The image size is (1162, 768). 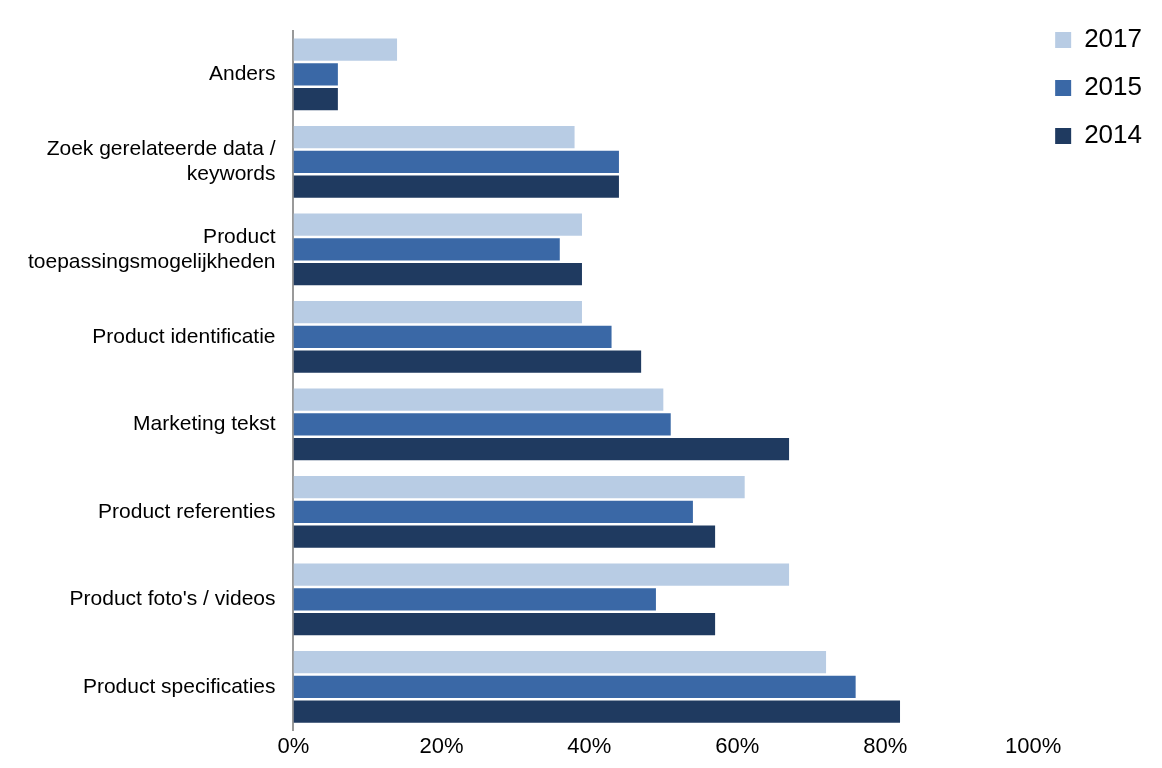 What do you see at coordinates (204, 423) in the screenshot?
I see `y-tick-label: Marketing tekst` at bounding box center [204, 423].